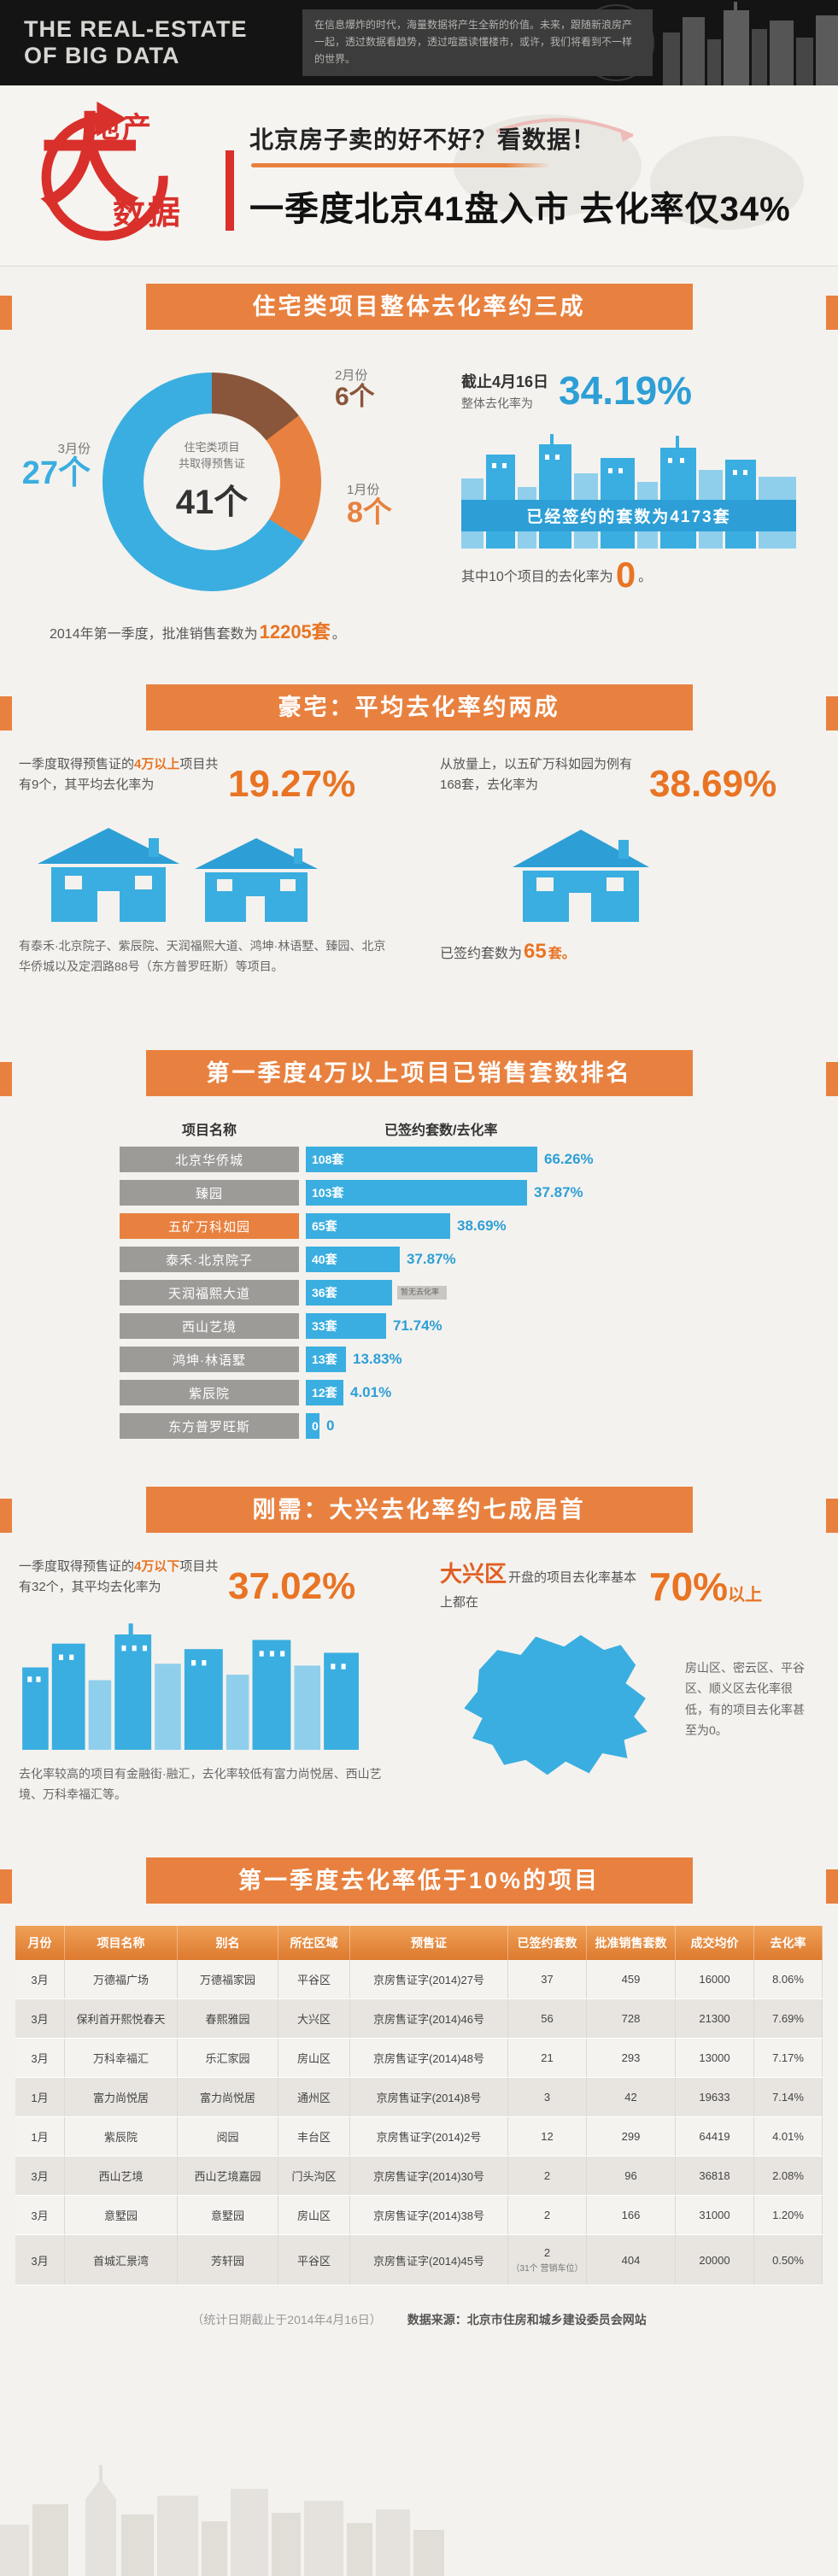 The width and height of the screenshot is (838, 2576). I want to click on cell-approved: 459, so click(632, 1979).